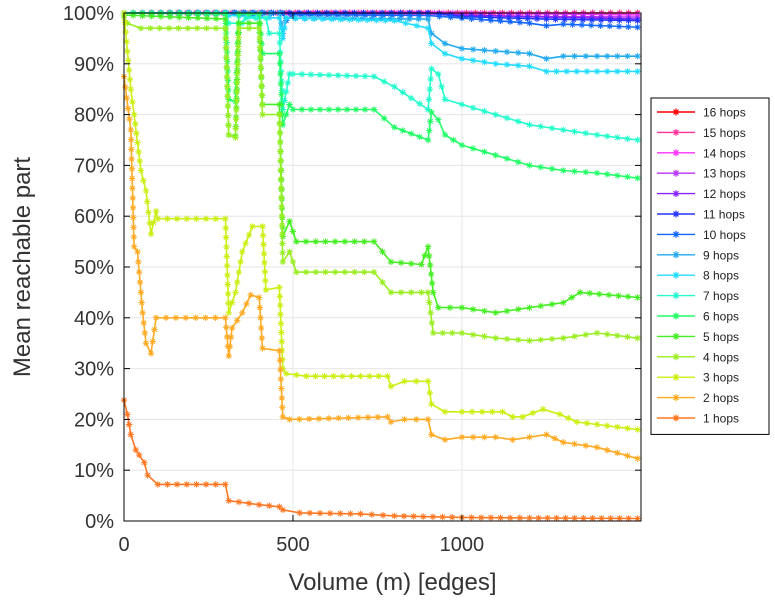 The image size is (775, 600). Describe the element at coordinates (701, 133) in the screenshot. I see `legend-item: 15 hops` at that location.